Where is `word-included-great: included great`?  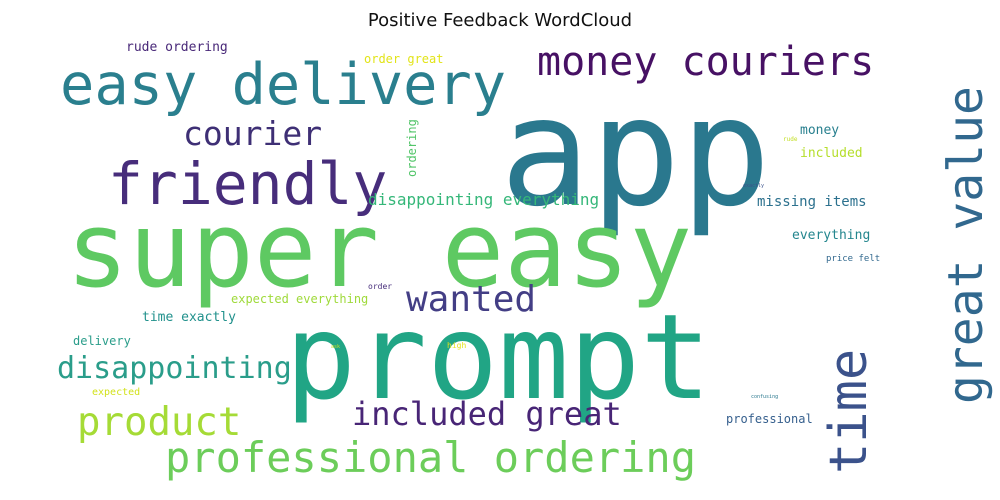
word-included-great: included great is located at coordinates (487, 414).